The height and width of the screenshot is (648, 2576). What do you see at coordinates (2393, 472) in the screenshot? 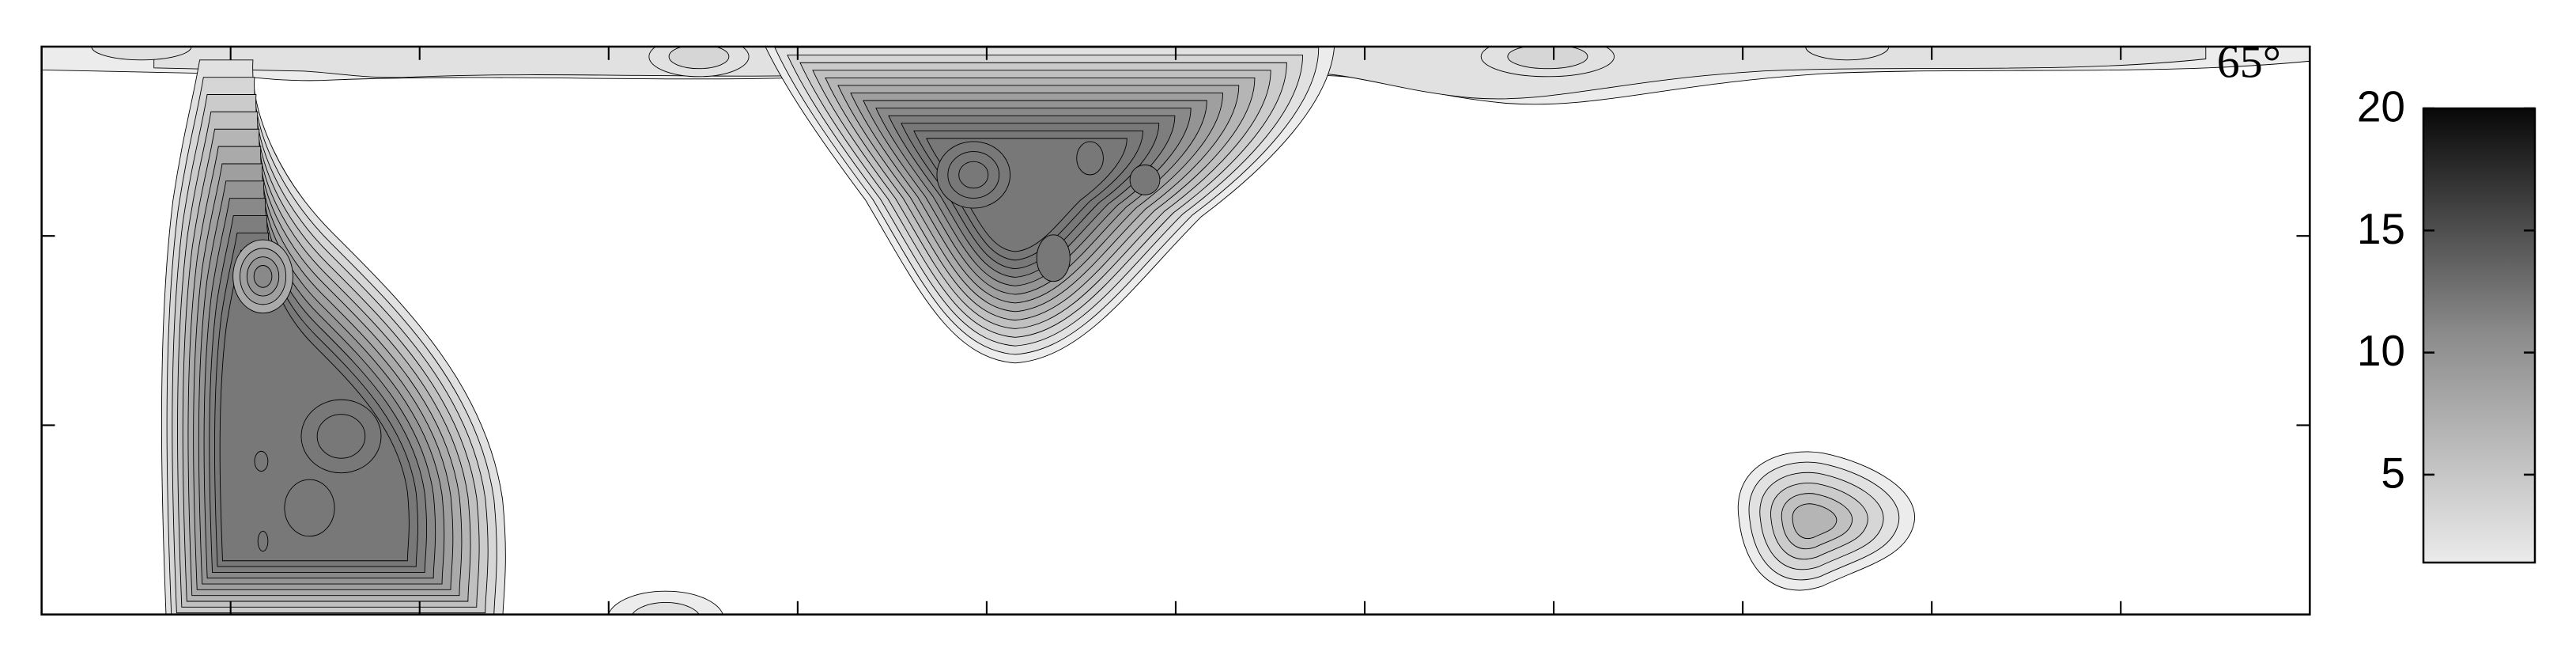
I see `colorbar-tick-label: 5` at bounding box center [2393, 472].